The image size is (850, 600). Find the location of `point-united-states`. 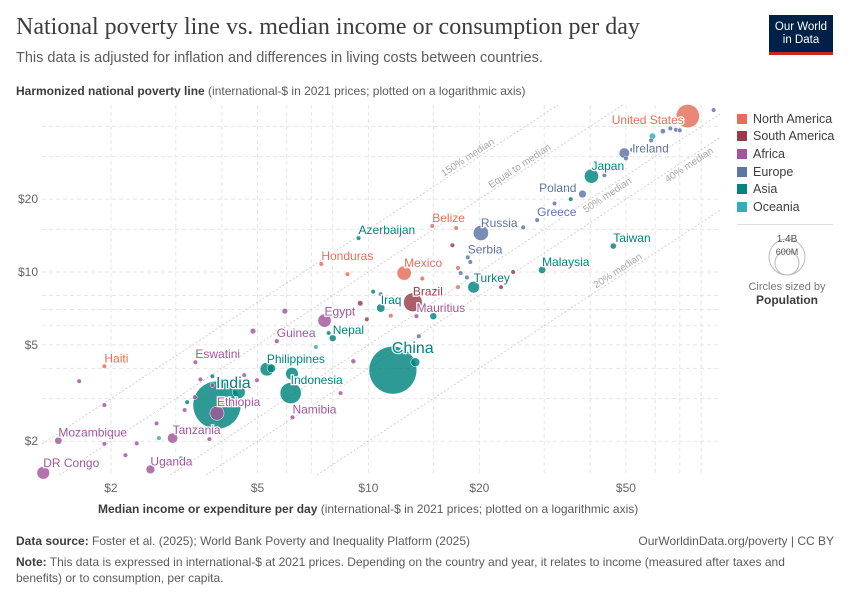

point-united-states is located at coordinates (687, 116).